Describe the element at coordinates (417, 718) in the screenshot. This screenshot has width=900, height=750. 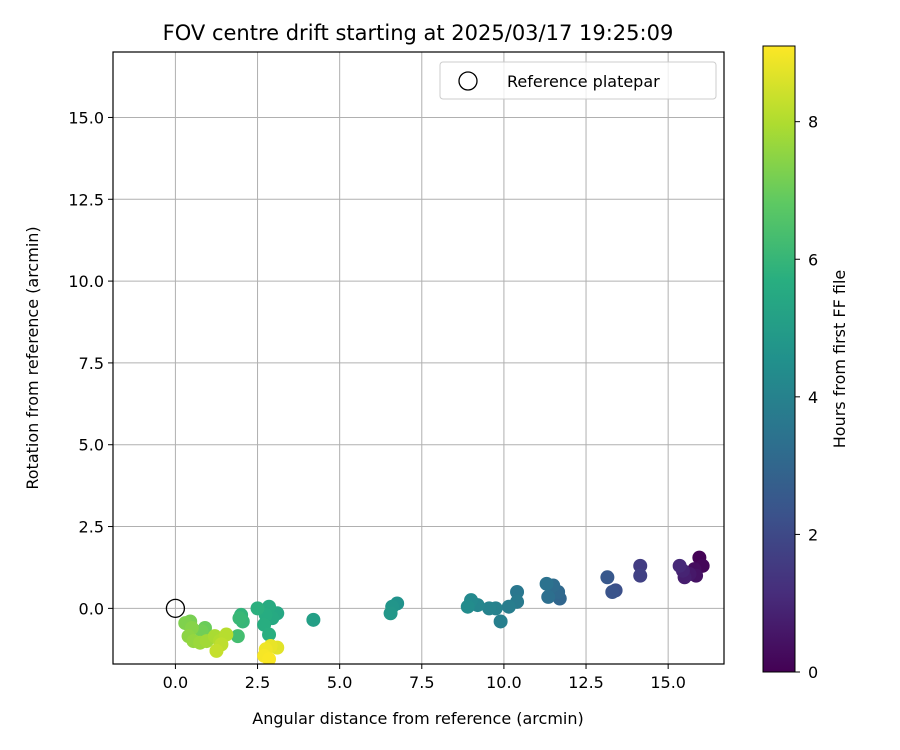
I see `x-axis-label: Angular distance from reference (arcmin)` at that location.